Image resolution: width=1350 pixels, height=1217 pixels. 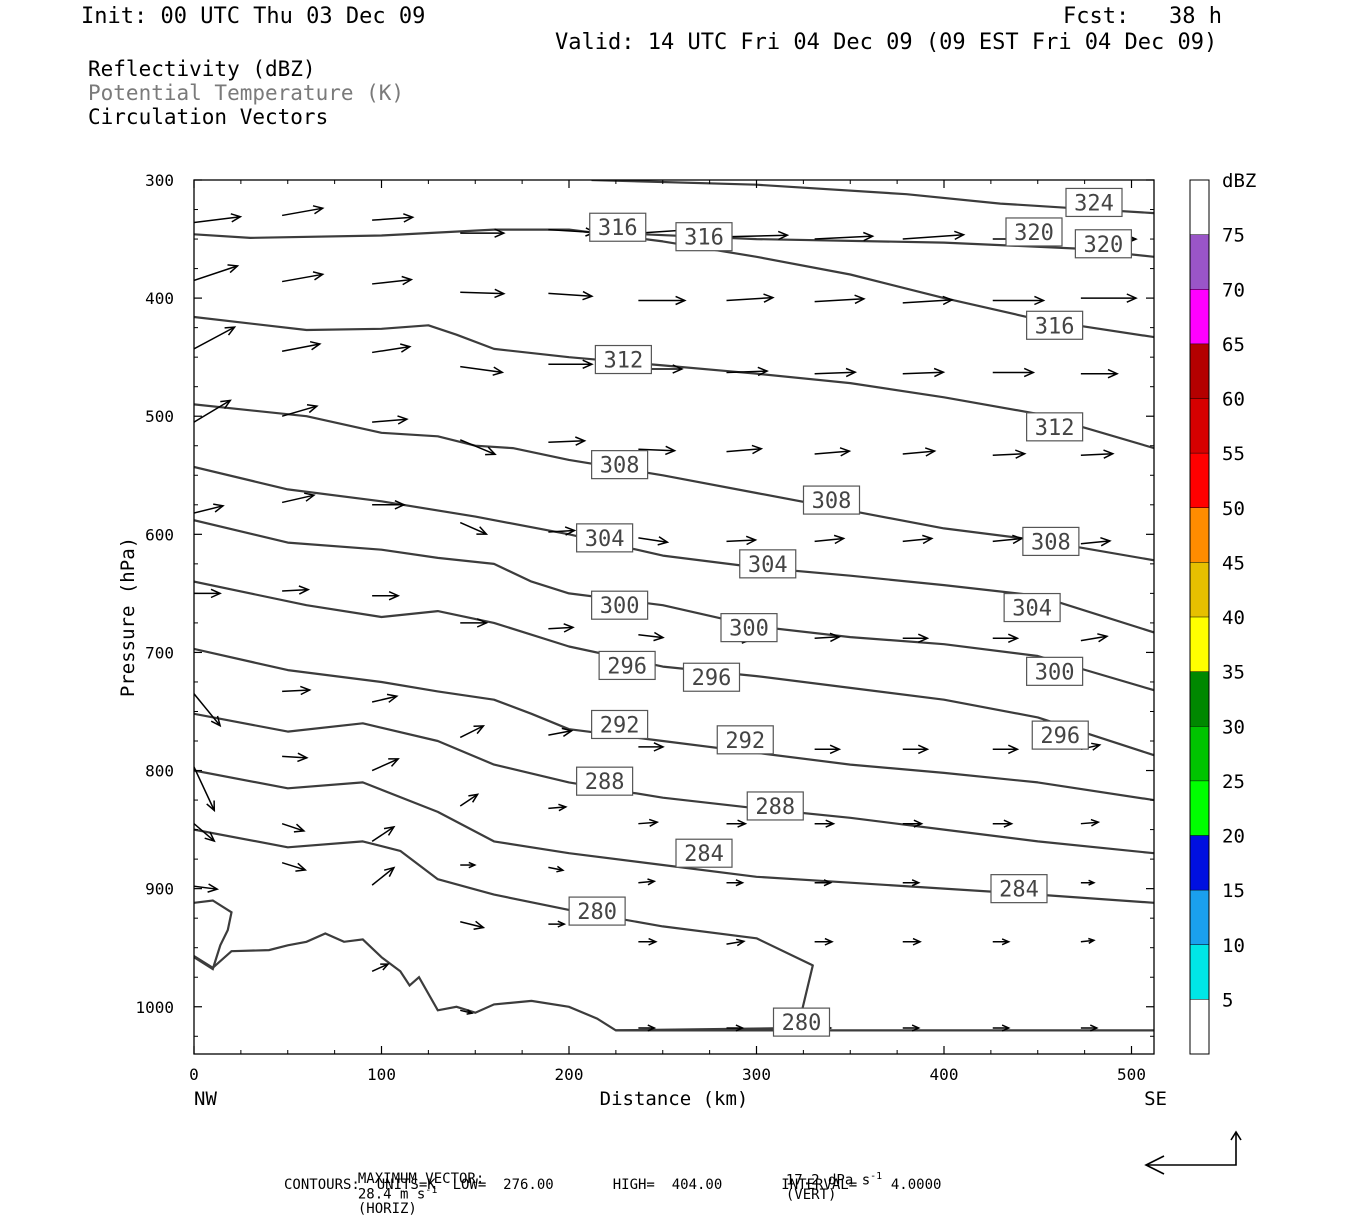 What do you see at coordinates (128, 617) in the screenshot?
I see `y-axis-label: Pressure (hPa)` at bounding box center [128, 617].